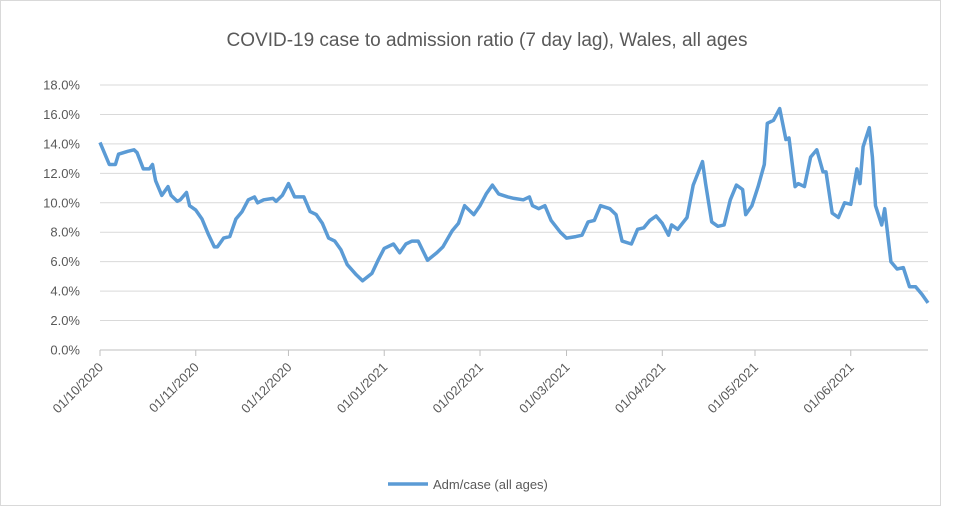 The image size is (954, 509). What do you see at coordinates (61, 173) in the screenshot?
I see `y-tick-label: 12.0%` at bounding box center [61, 173].